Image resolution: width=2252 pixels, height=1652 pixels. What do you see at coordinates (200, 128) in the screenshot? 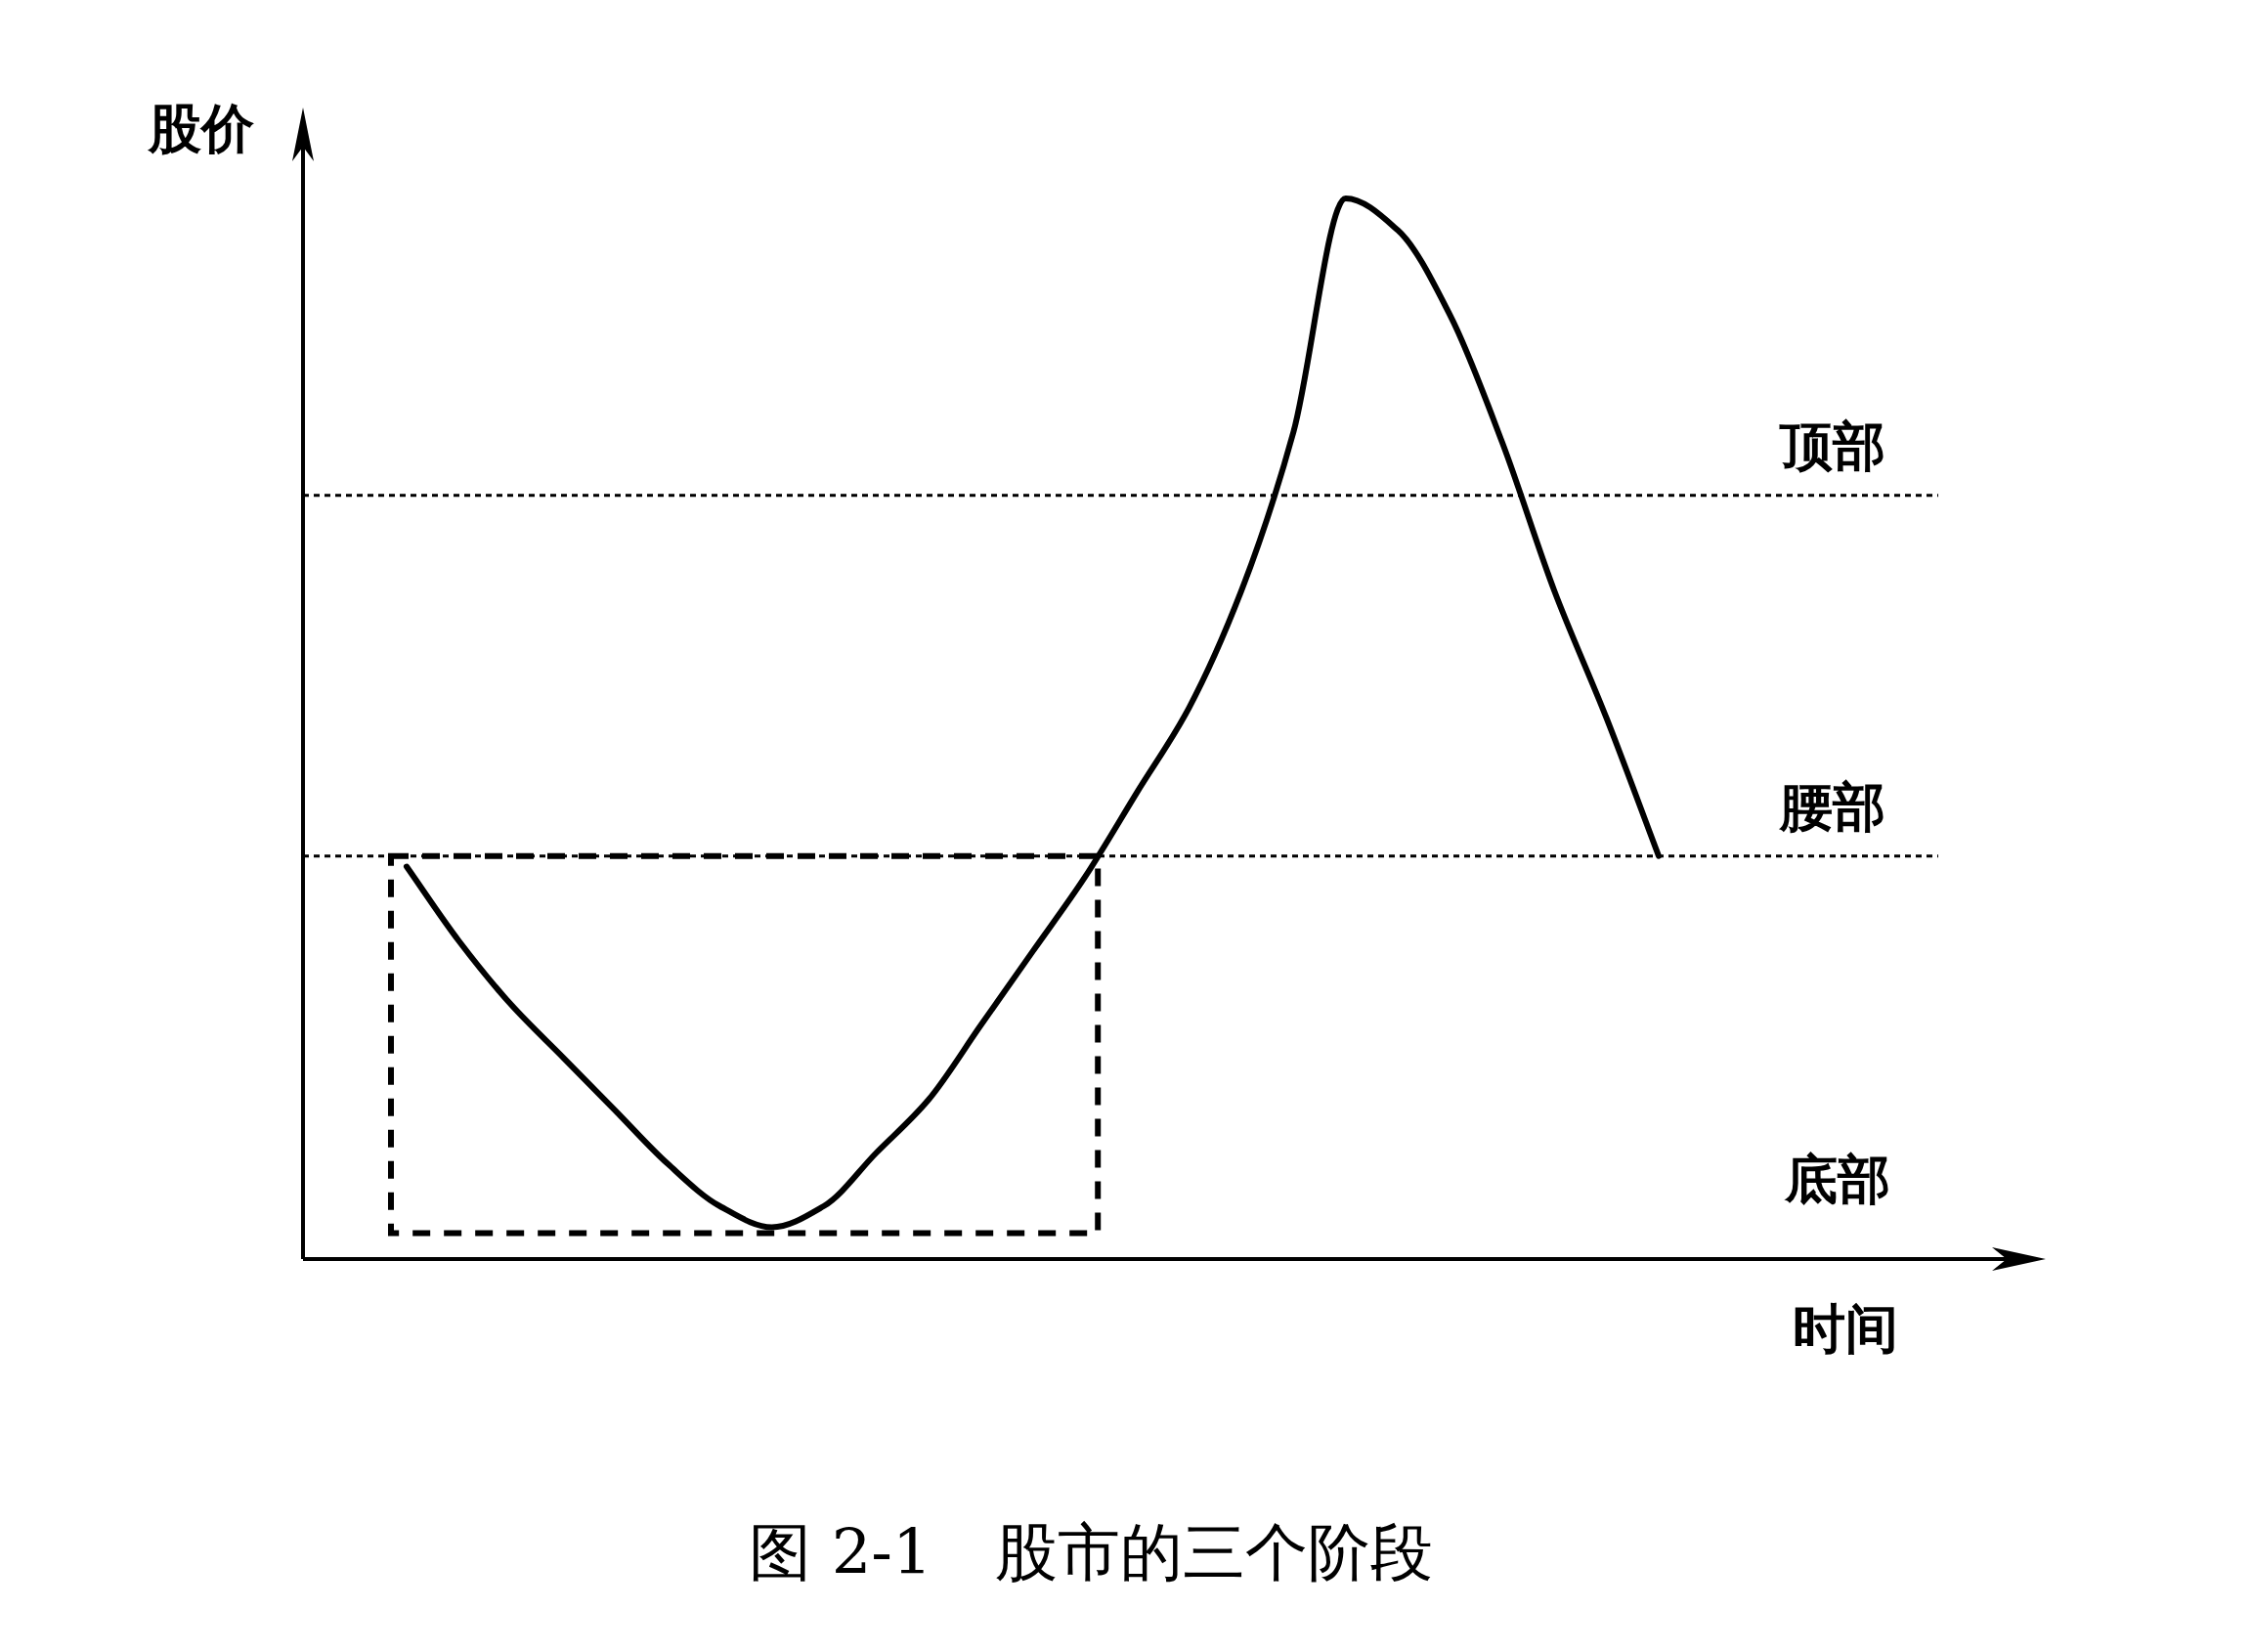
I see `y-axis-title: 股价` at bounding box center [200, 128].